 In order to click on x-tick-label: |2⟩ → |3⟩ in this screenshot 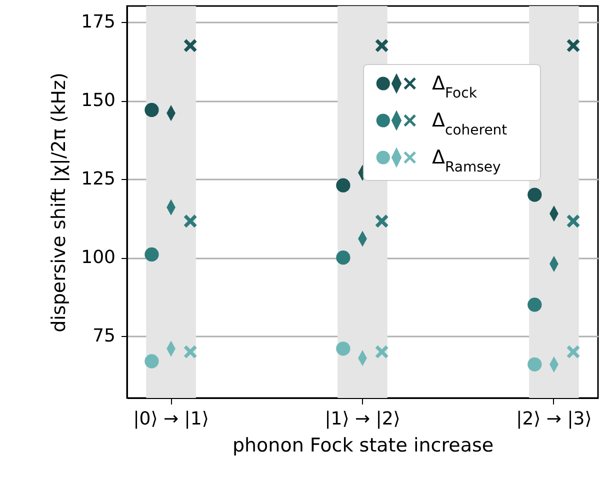, I will do `click(554, 419)`.